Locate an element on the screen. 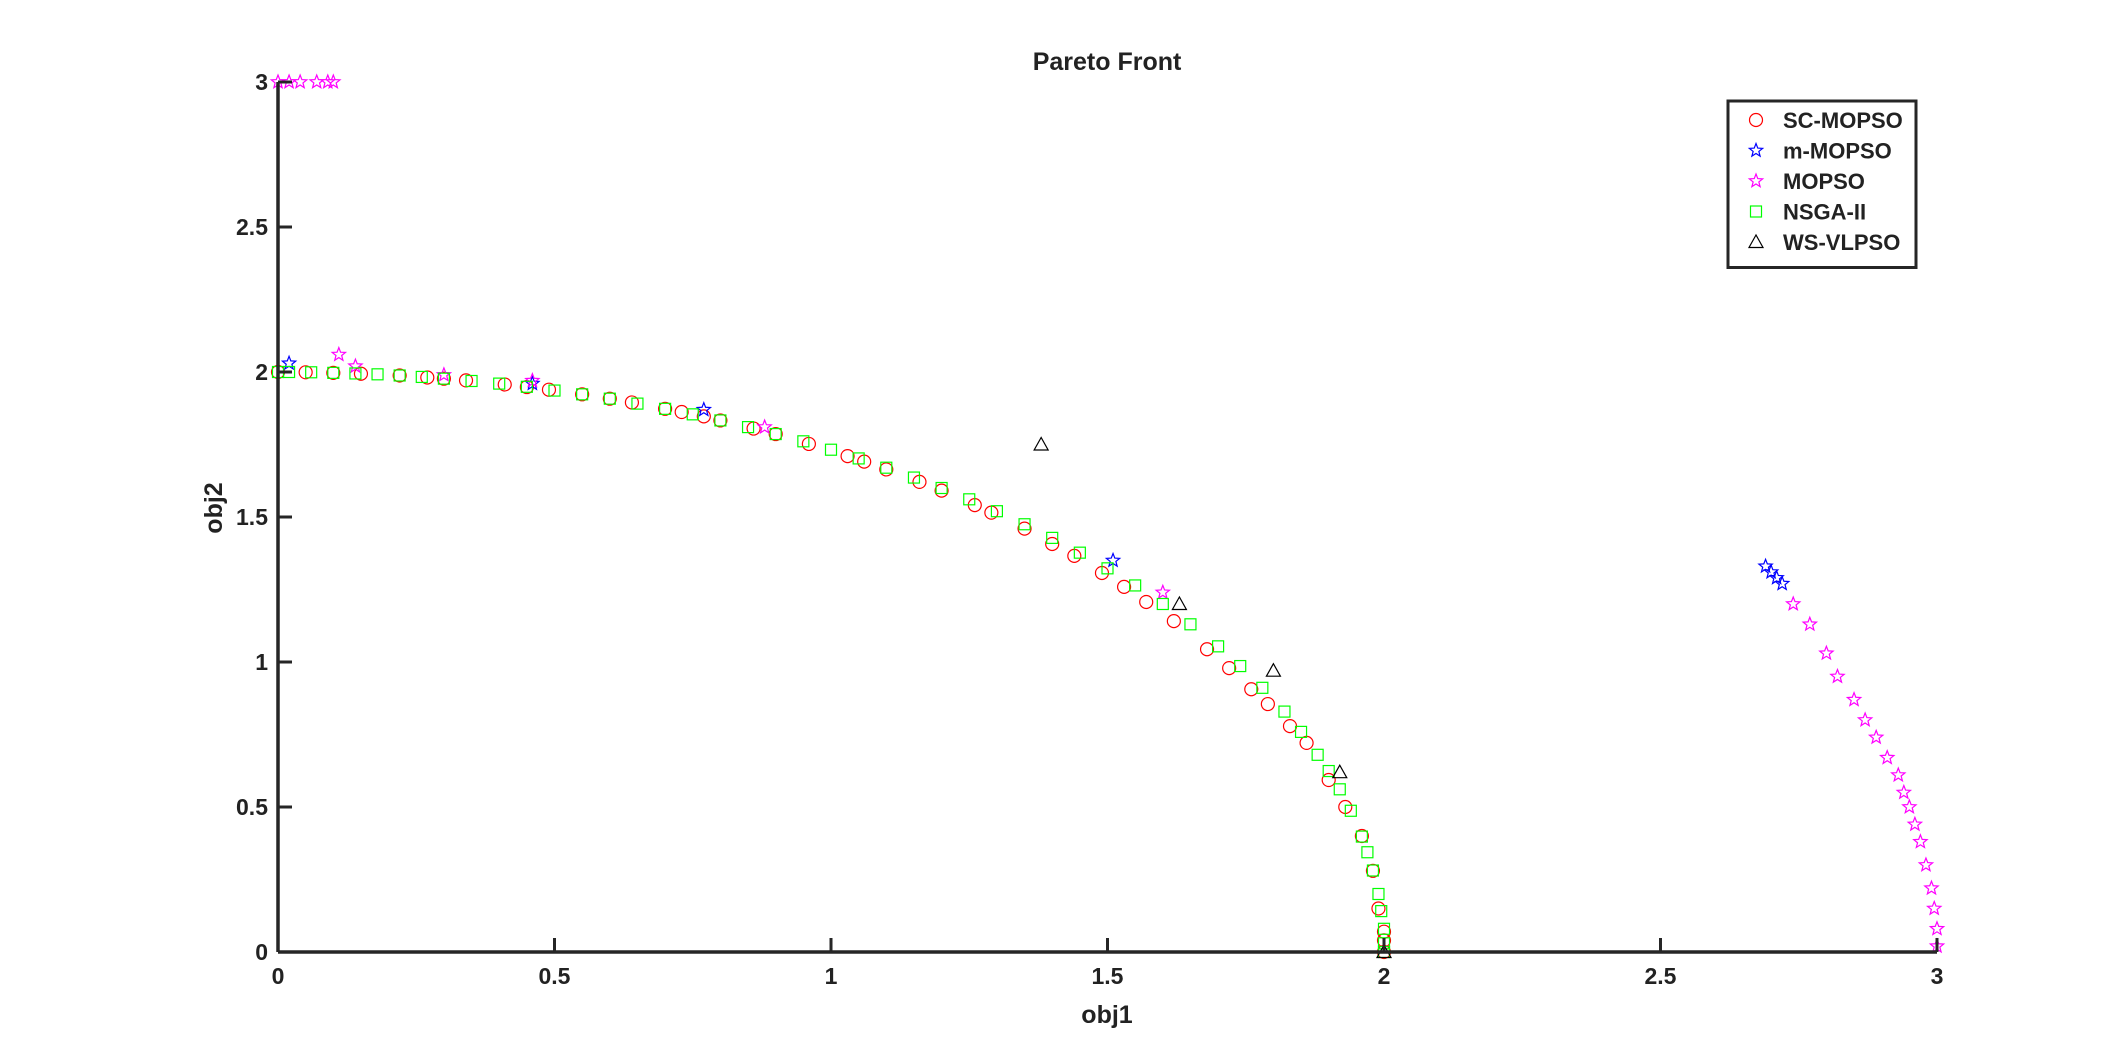 The width and height of the screenshot is (2109, 1060). x-tick-label: 1 is located at coordinates (831, 976).